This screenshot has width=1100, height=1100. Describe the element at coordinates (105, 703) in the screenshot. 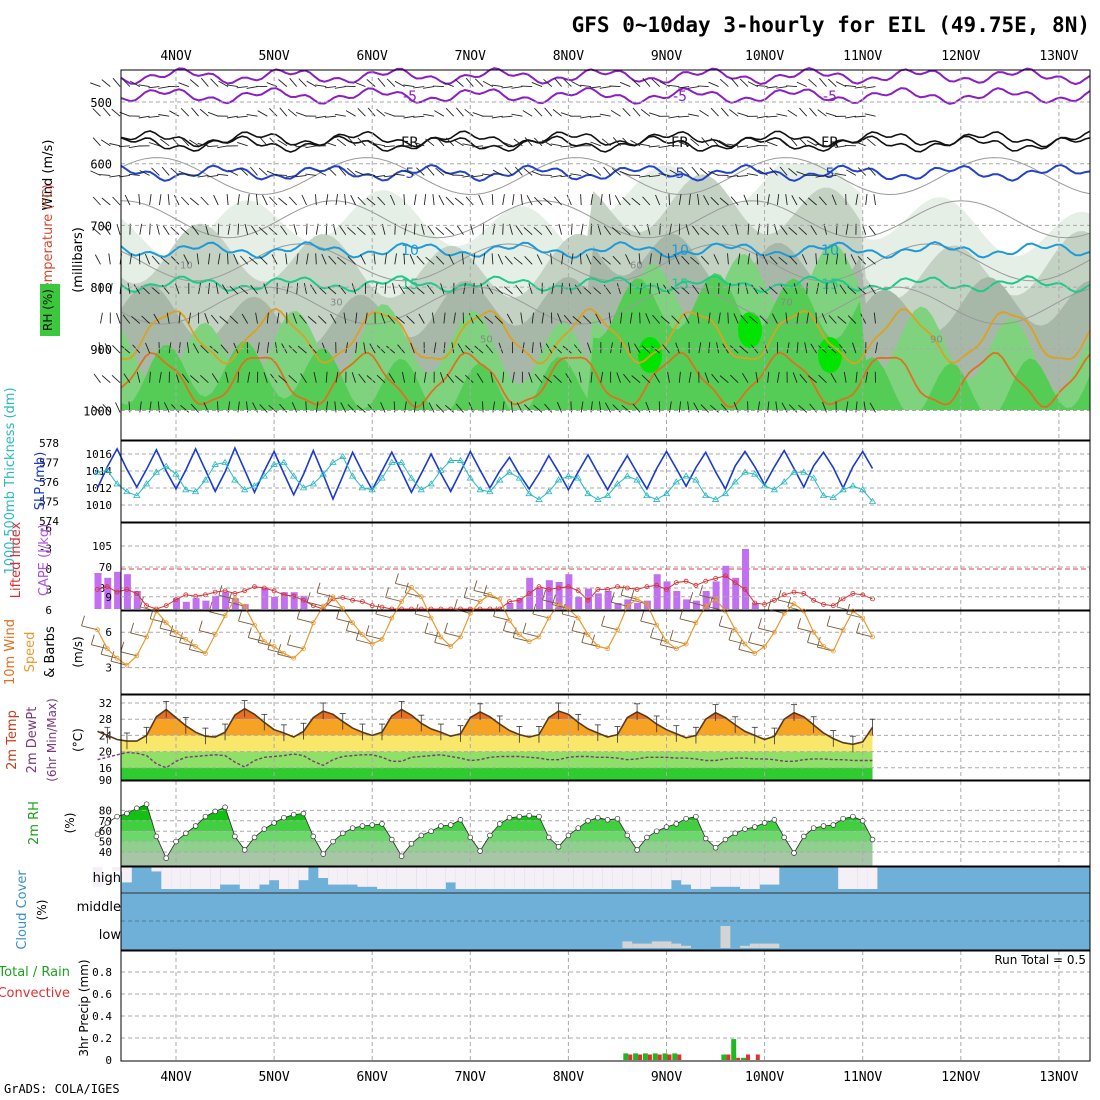

I see `y-tick-label: 32` at that location.